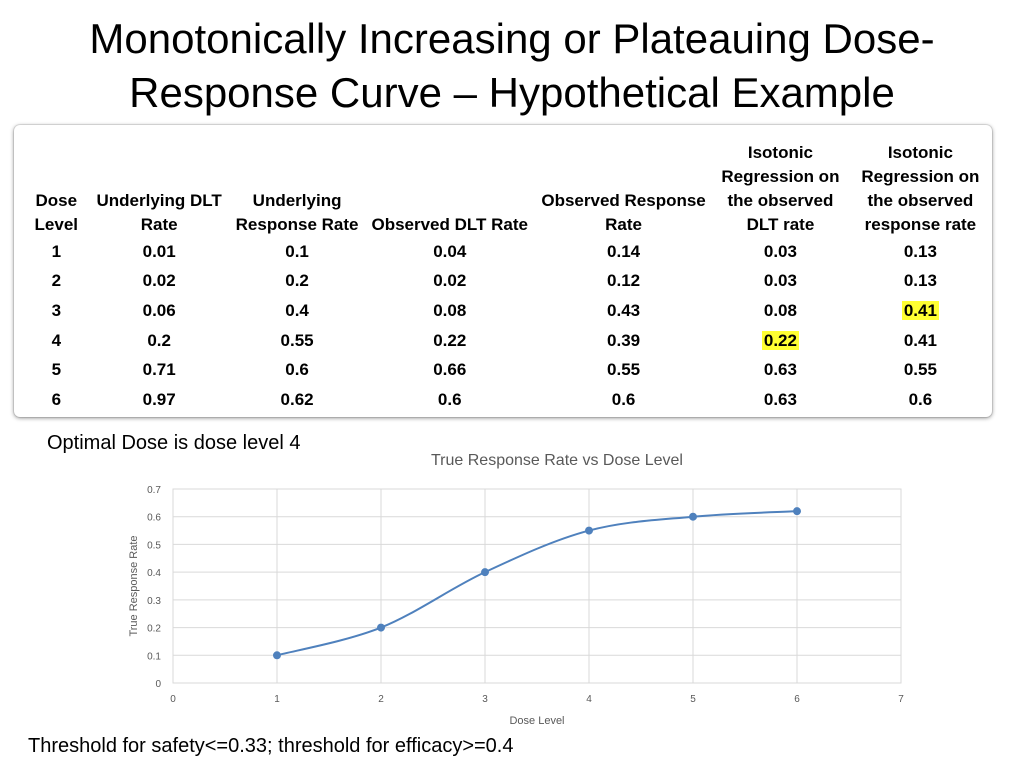 Image resolution: width=1024 pixels, height=768 pixels. Describe the element at coordinates (920, 251) in the screenshot. I see `table-cell-value: 0.13` at that location.